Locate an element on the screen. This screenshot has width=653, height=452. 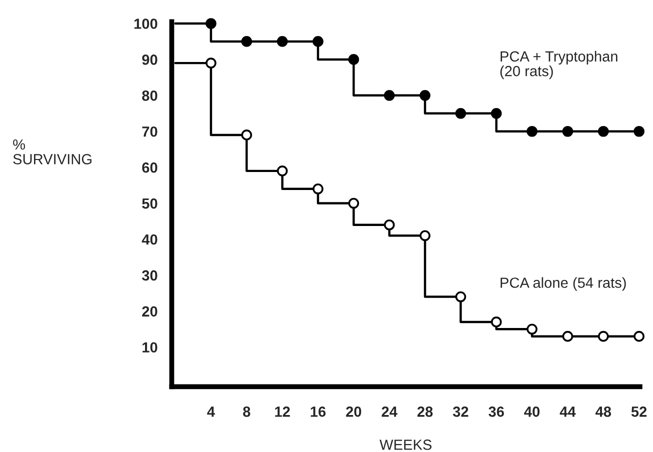
x-tick-label: 4 is located at coordinates (211, 411).